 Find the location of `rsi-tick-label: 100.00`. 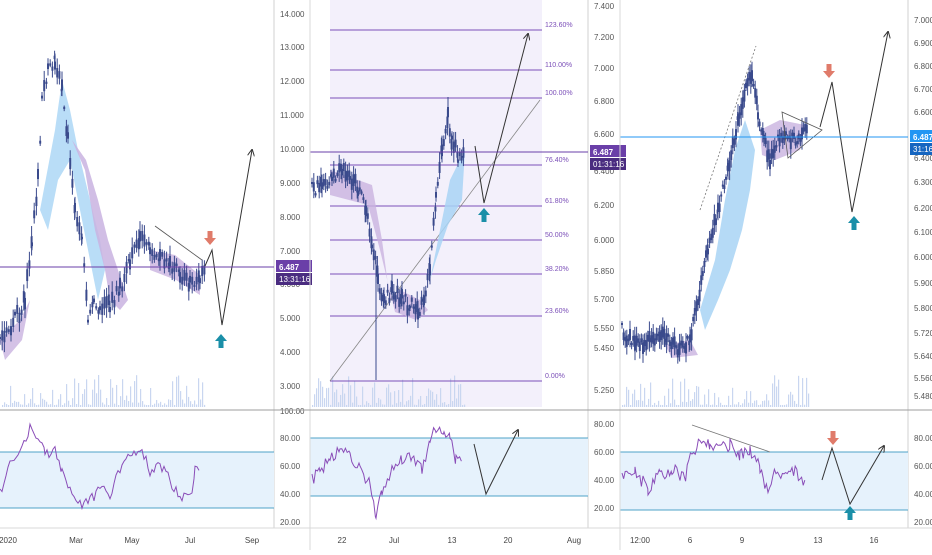

rsi-tick-label: 100.00 is located at coordinates (292, 411).